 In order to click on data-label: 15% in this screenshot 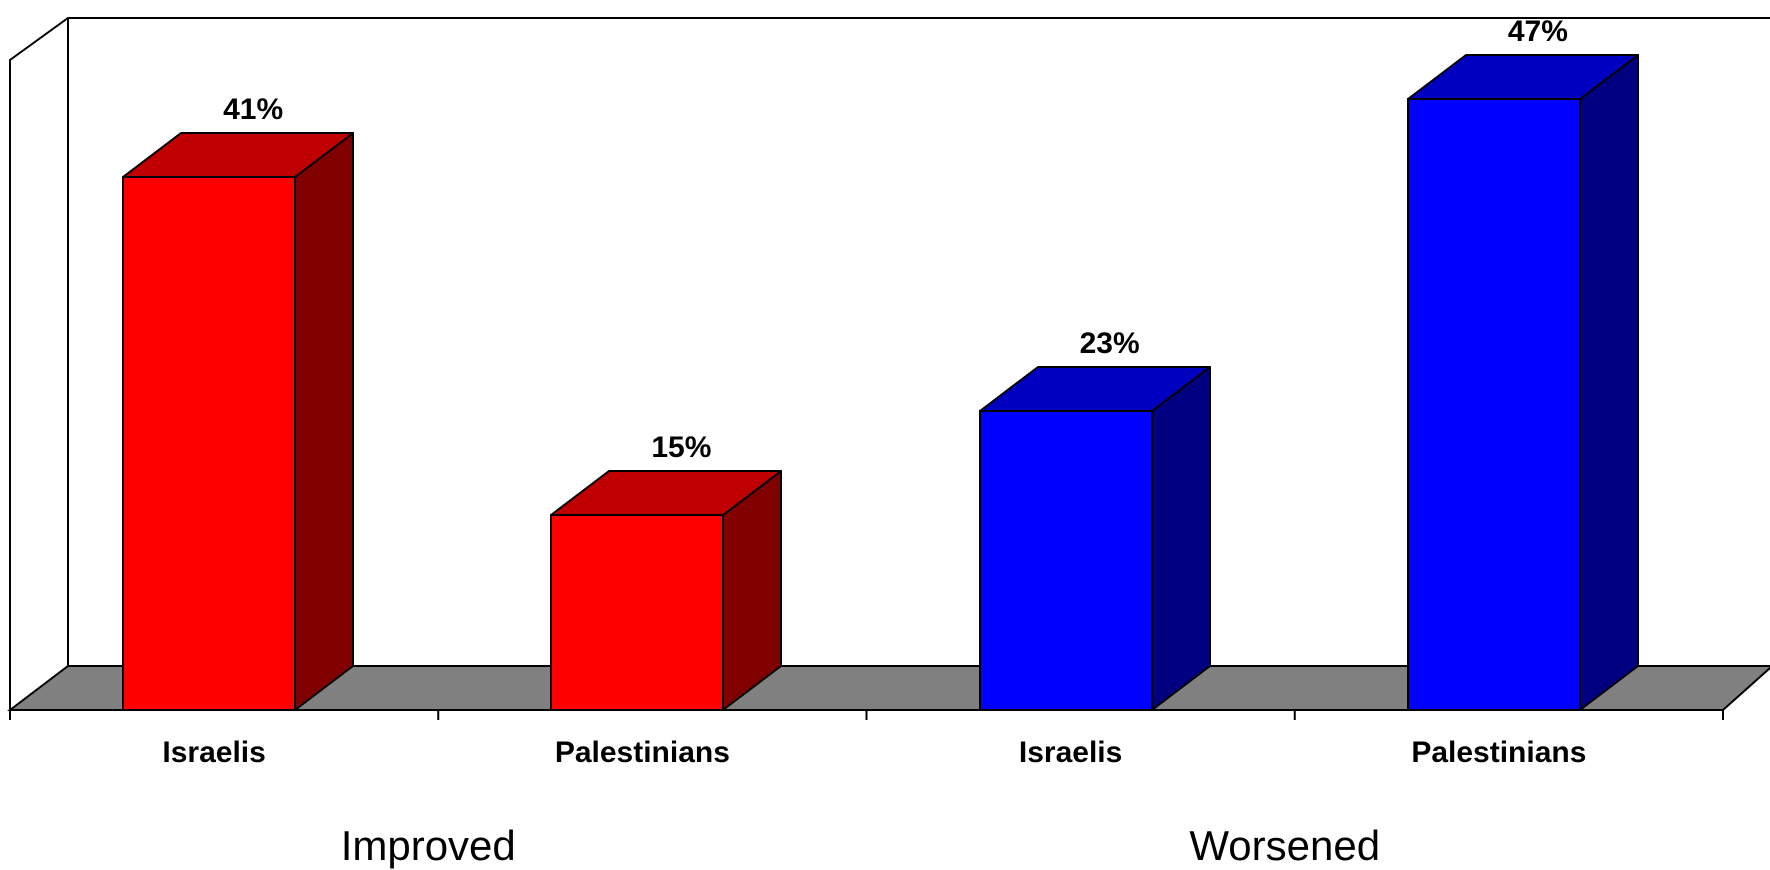, I will do `click(681, 447)`.